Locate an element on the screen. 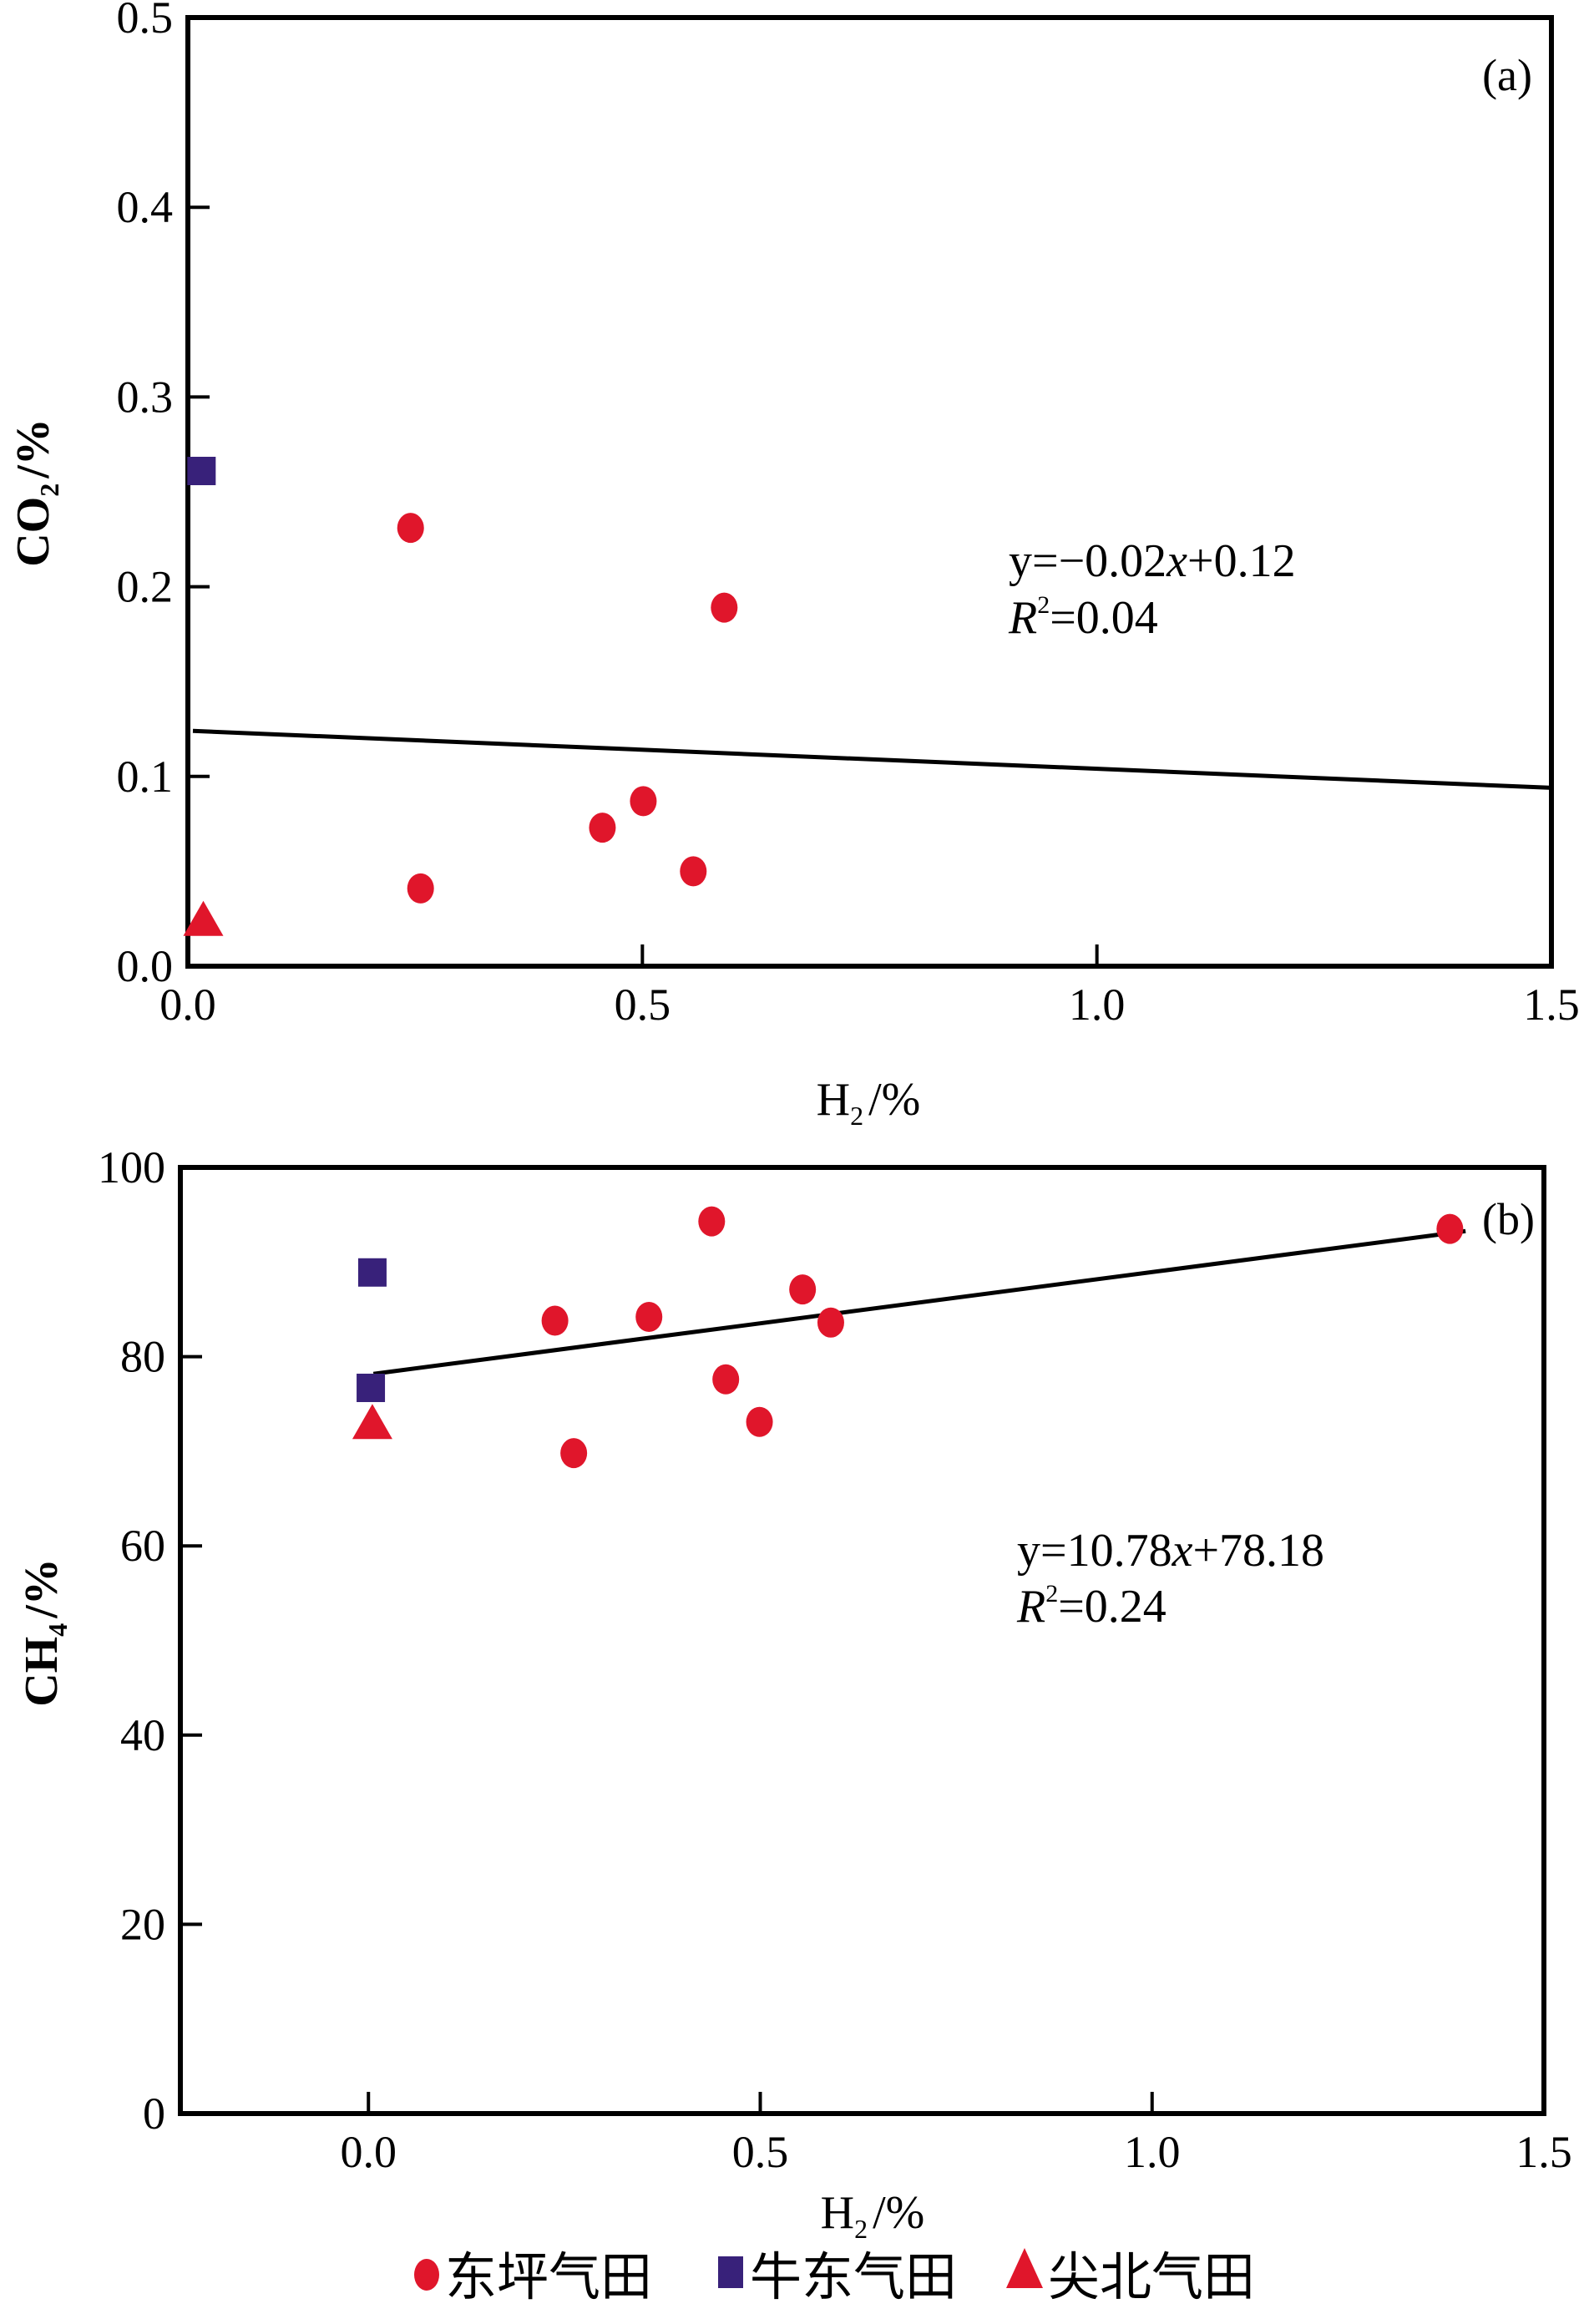 This screenshot has height=2324, width=1584. panel-a-ylabel-unit: /% is located at coordinates (33, 449).